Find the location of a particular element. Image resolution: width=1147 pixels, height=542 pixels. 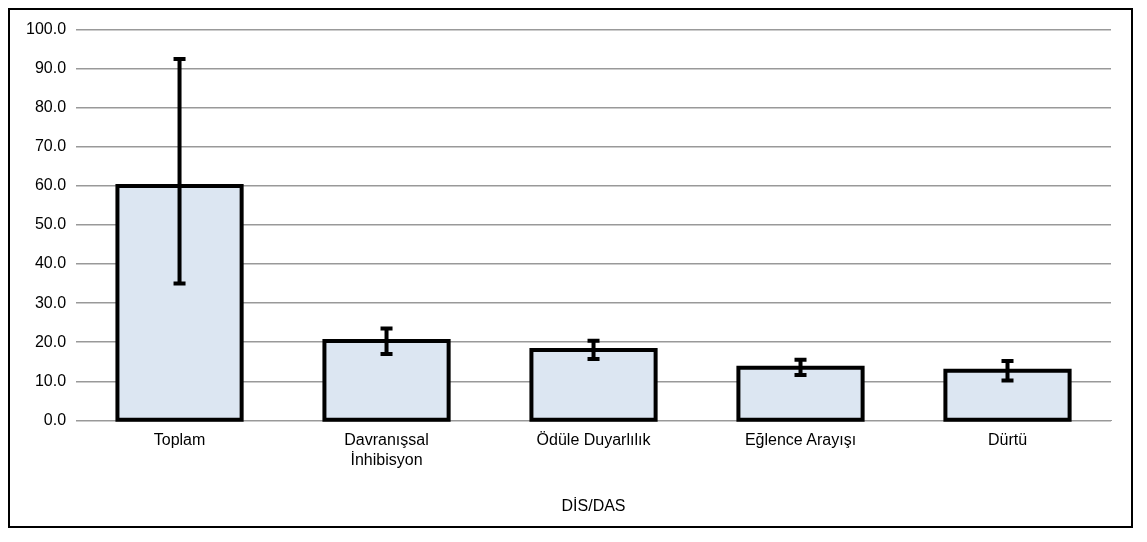

y-tick-label: 80.0 is located at coordinates (50, 107).